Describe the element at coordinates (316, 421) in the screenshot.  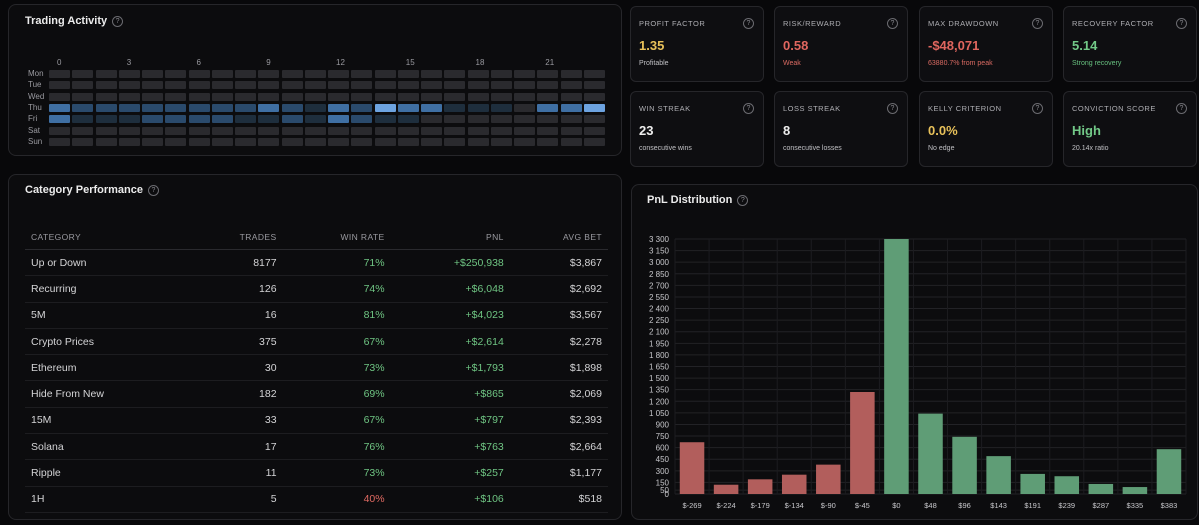
I see `table-row: 15M 33 67% +$797 $2,393` at that location.